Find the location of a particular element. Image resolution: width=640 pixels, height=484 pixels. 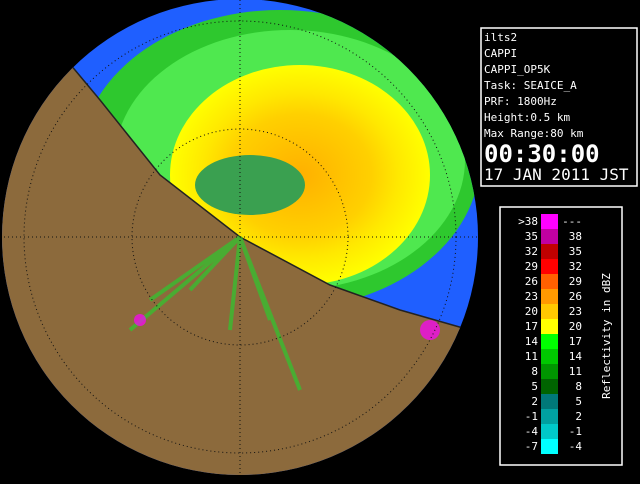

info-line: Max Range:80 km is located at coordinates (534, 133).